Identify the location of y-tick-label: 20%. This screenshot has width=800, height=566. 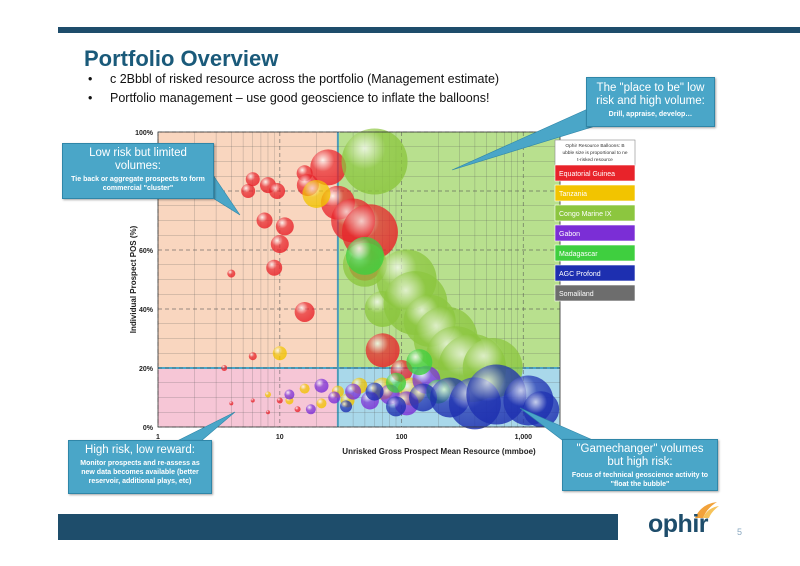
(146, 369).